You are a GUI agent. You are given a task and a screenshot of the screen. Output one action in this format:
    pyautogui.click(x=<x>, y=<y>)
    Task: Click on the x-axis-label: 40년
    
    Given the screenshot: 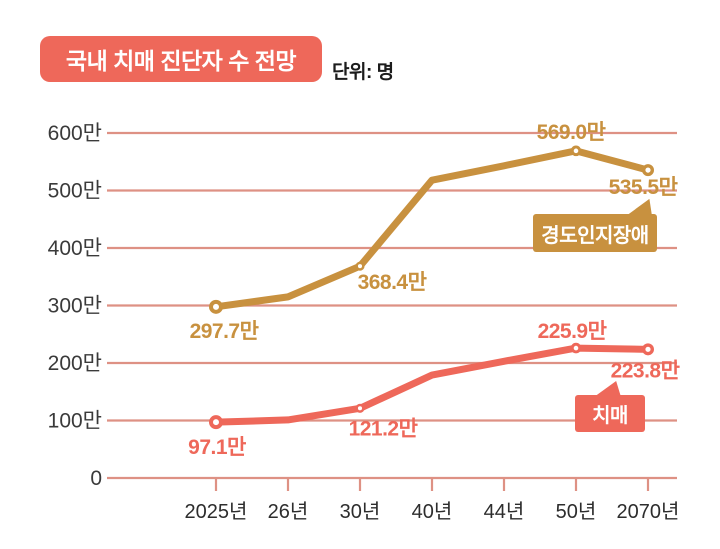 What is the action you would take?
    pyautogui.click(x=432, y=511)
    